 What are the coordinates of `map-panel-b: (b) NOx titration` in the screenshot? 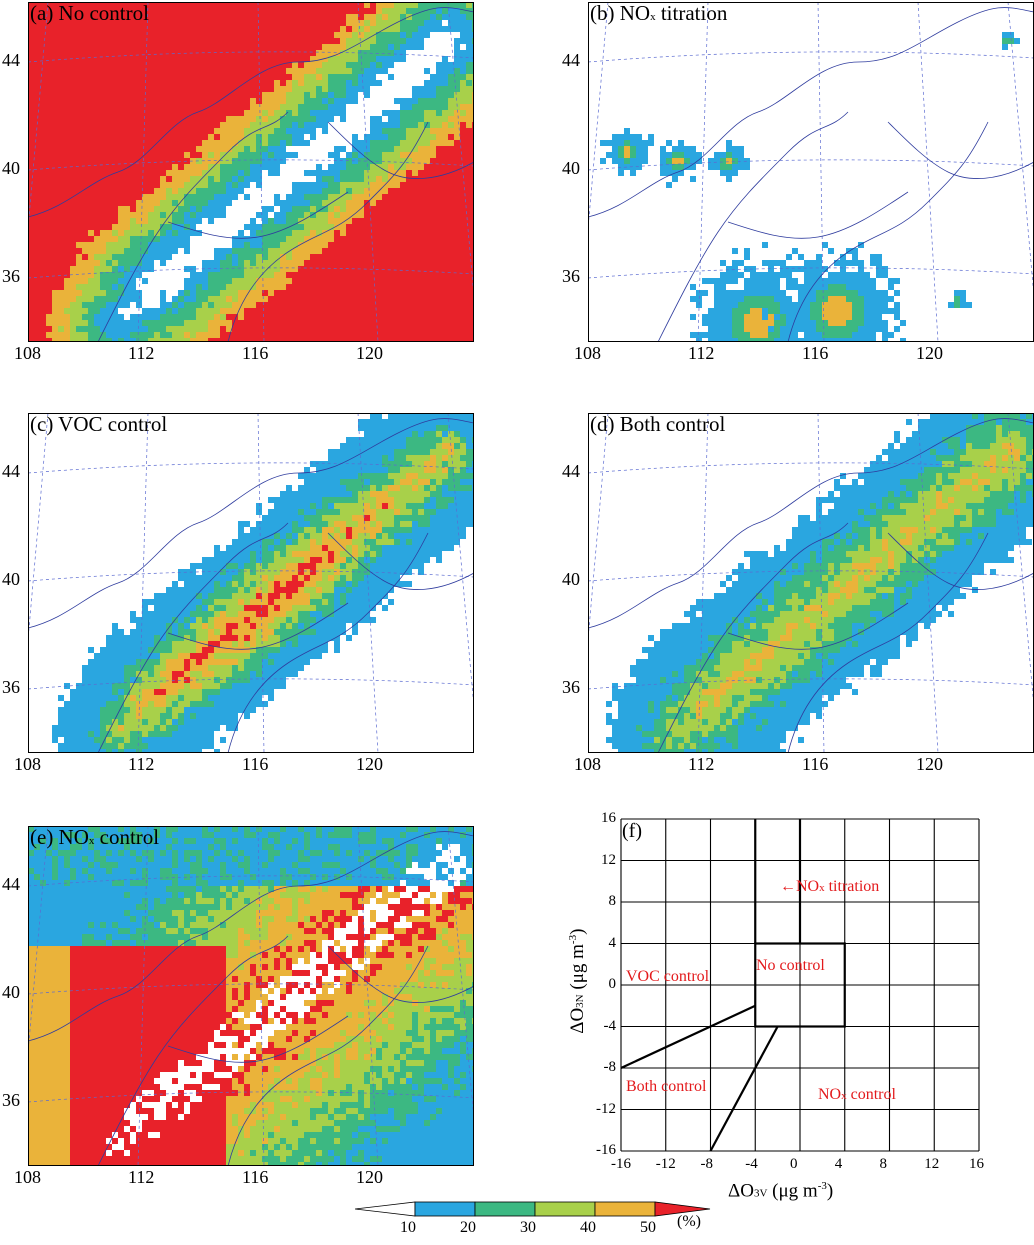 It's located at (811, 171).